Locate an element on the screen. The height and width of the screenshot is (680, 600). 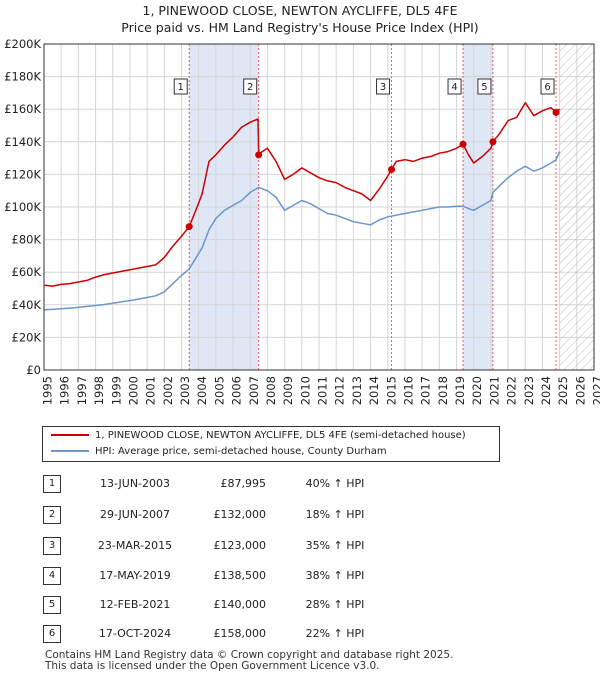
sale-price: £132,000 is located at coordinates (240, 514).